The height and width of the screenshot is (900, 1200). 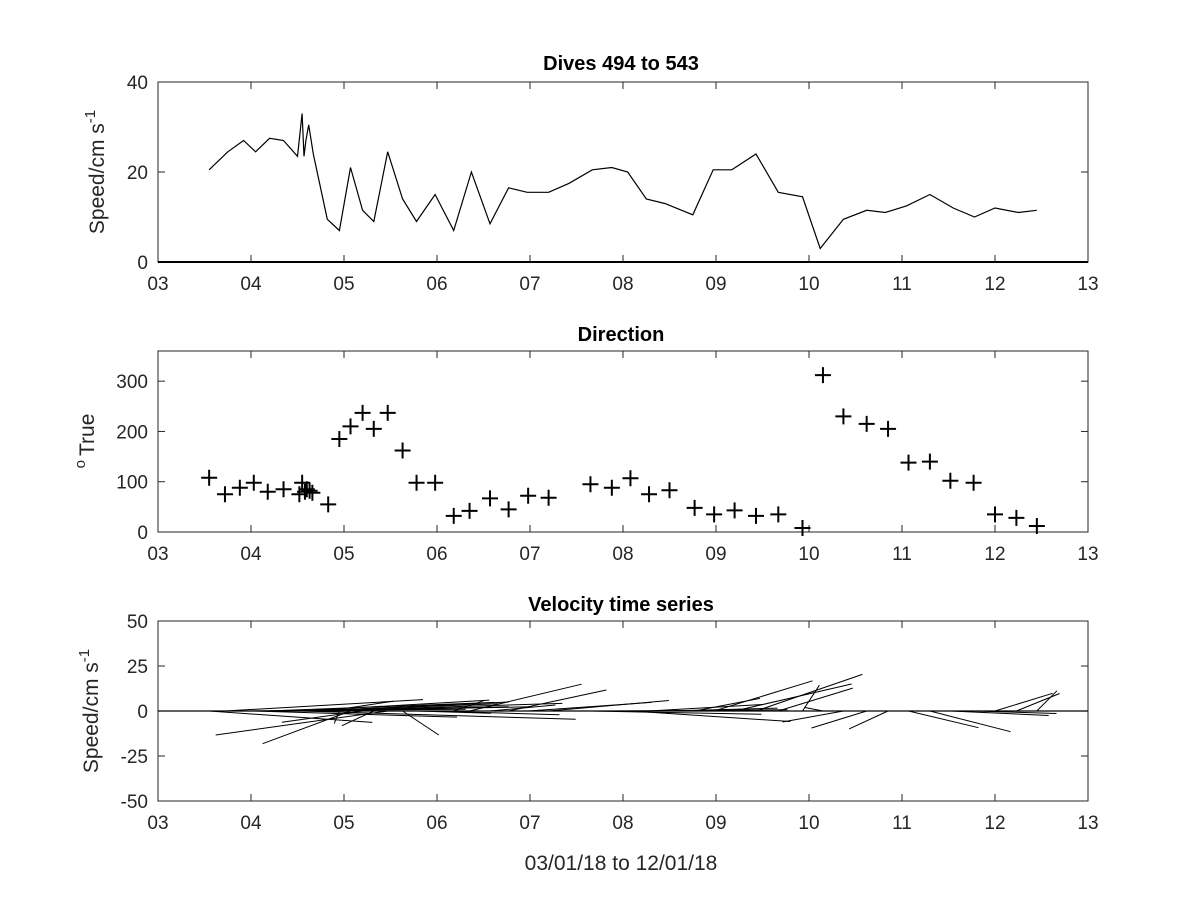 I want to click on direction-ylabel: o True, so click(x=85, y=441).